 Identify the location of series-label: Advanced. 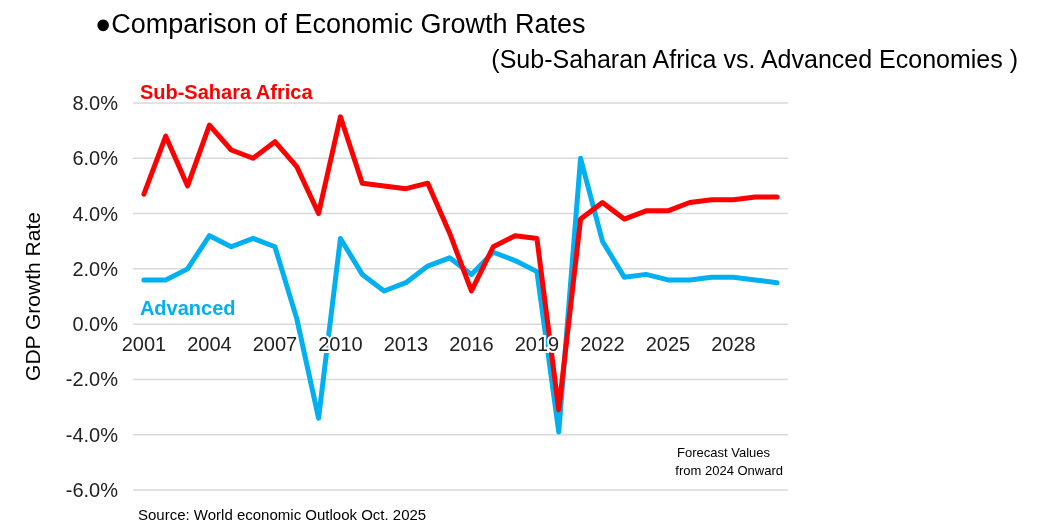
(187, 308).